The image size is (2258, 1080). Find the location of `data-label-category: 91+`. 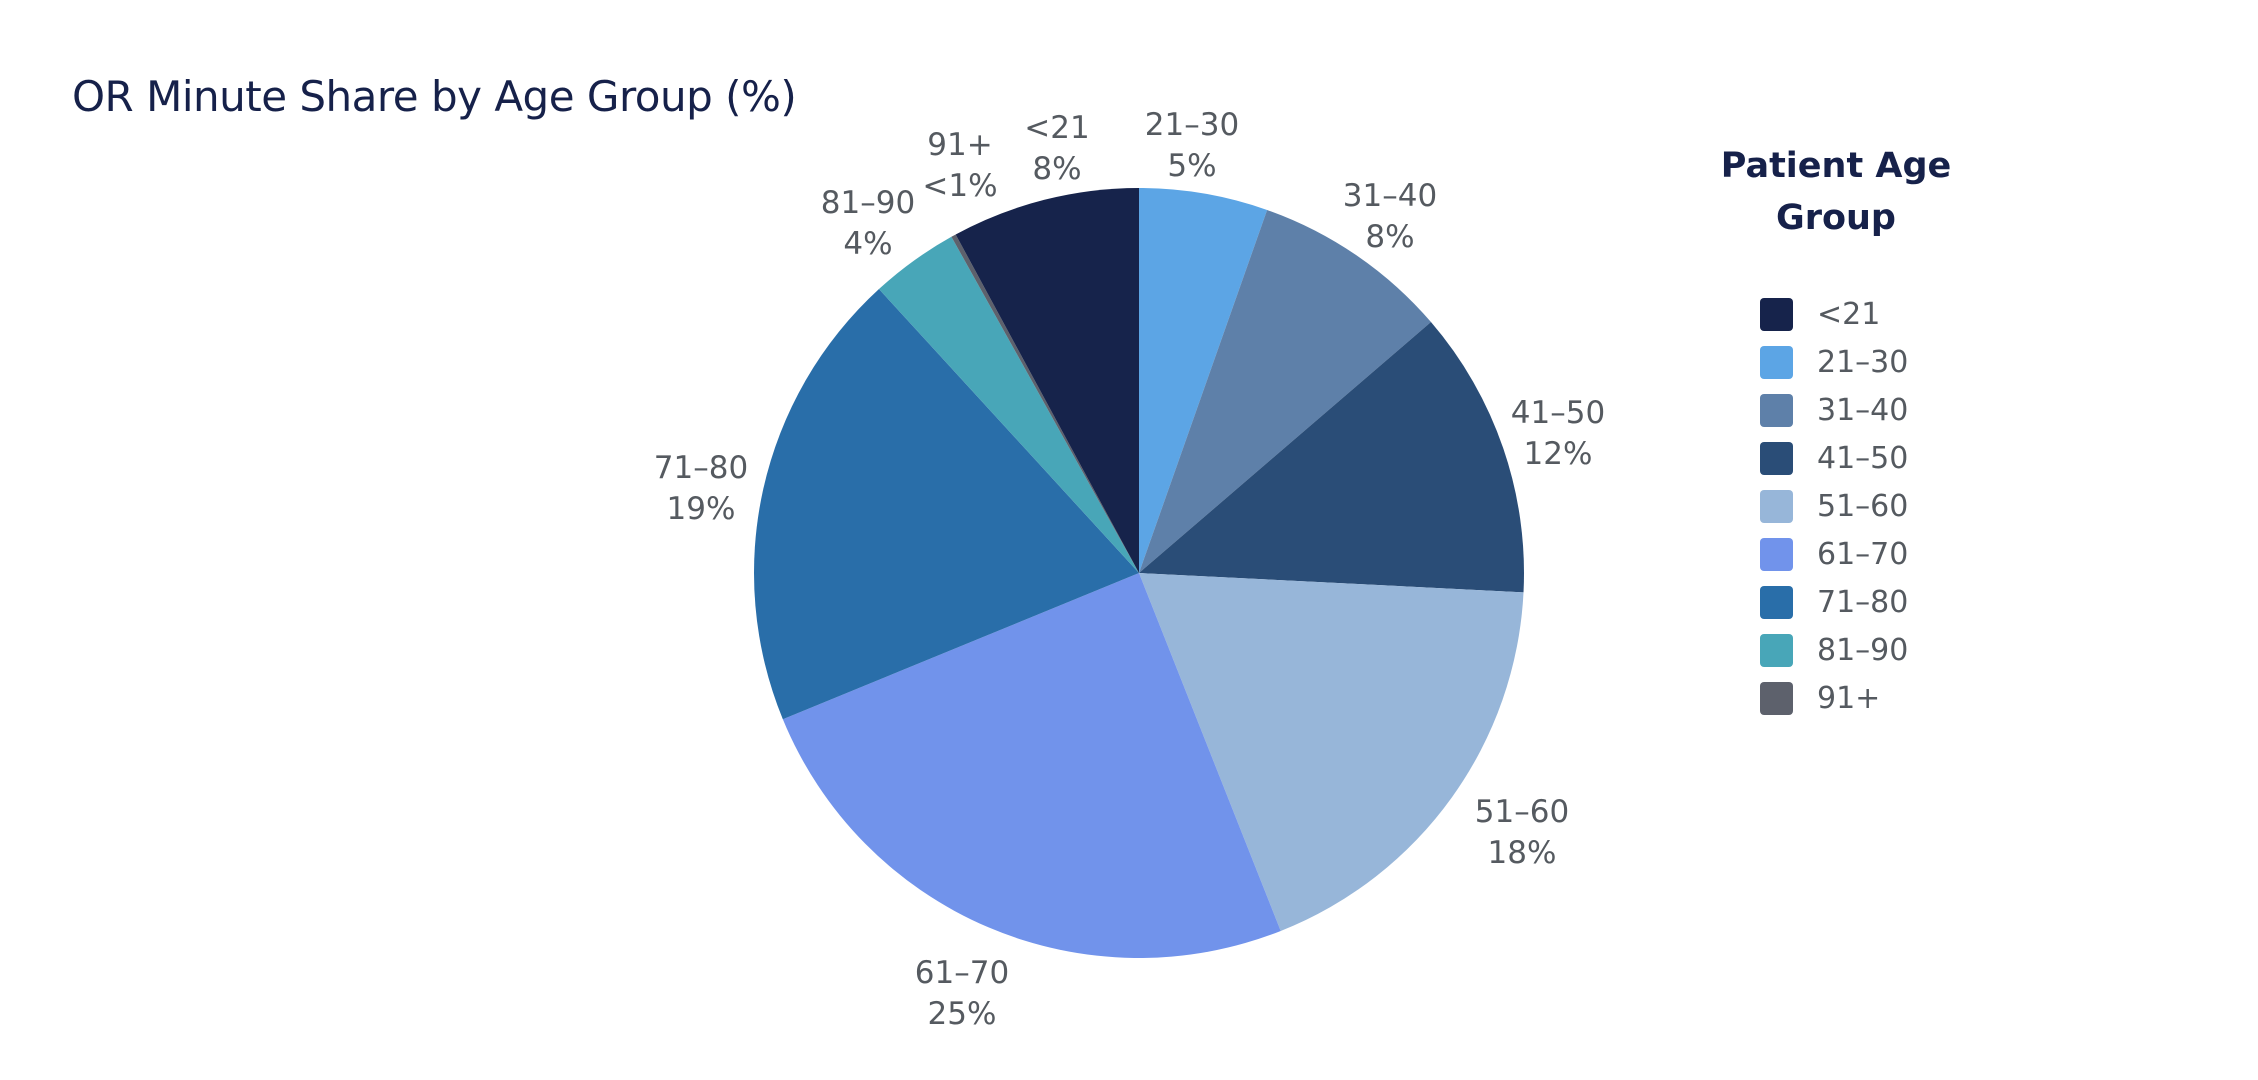

data-label-category: 91+ is located at coordinates (959, 145).